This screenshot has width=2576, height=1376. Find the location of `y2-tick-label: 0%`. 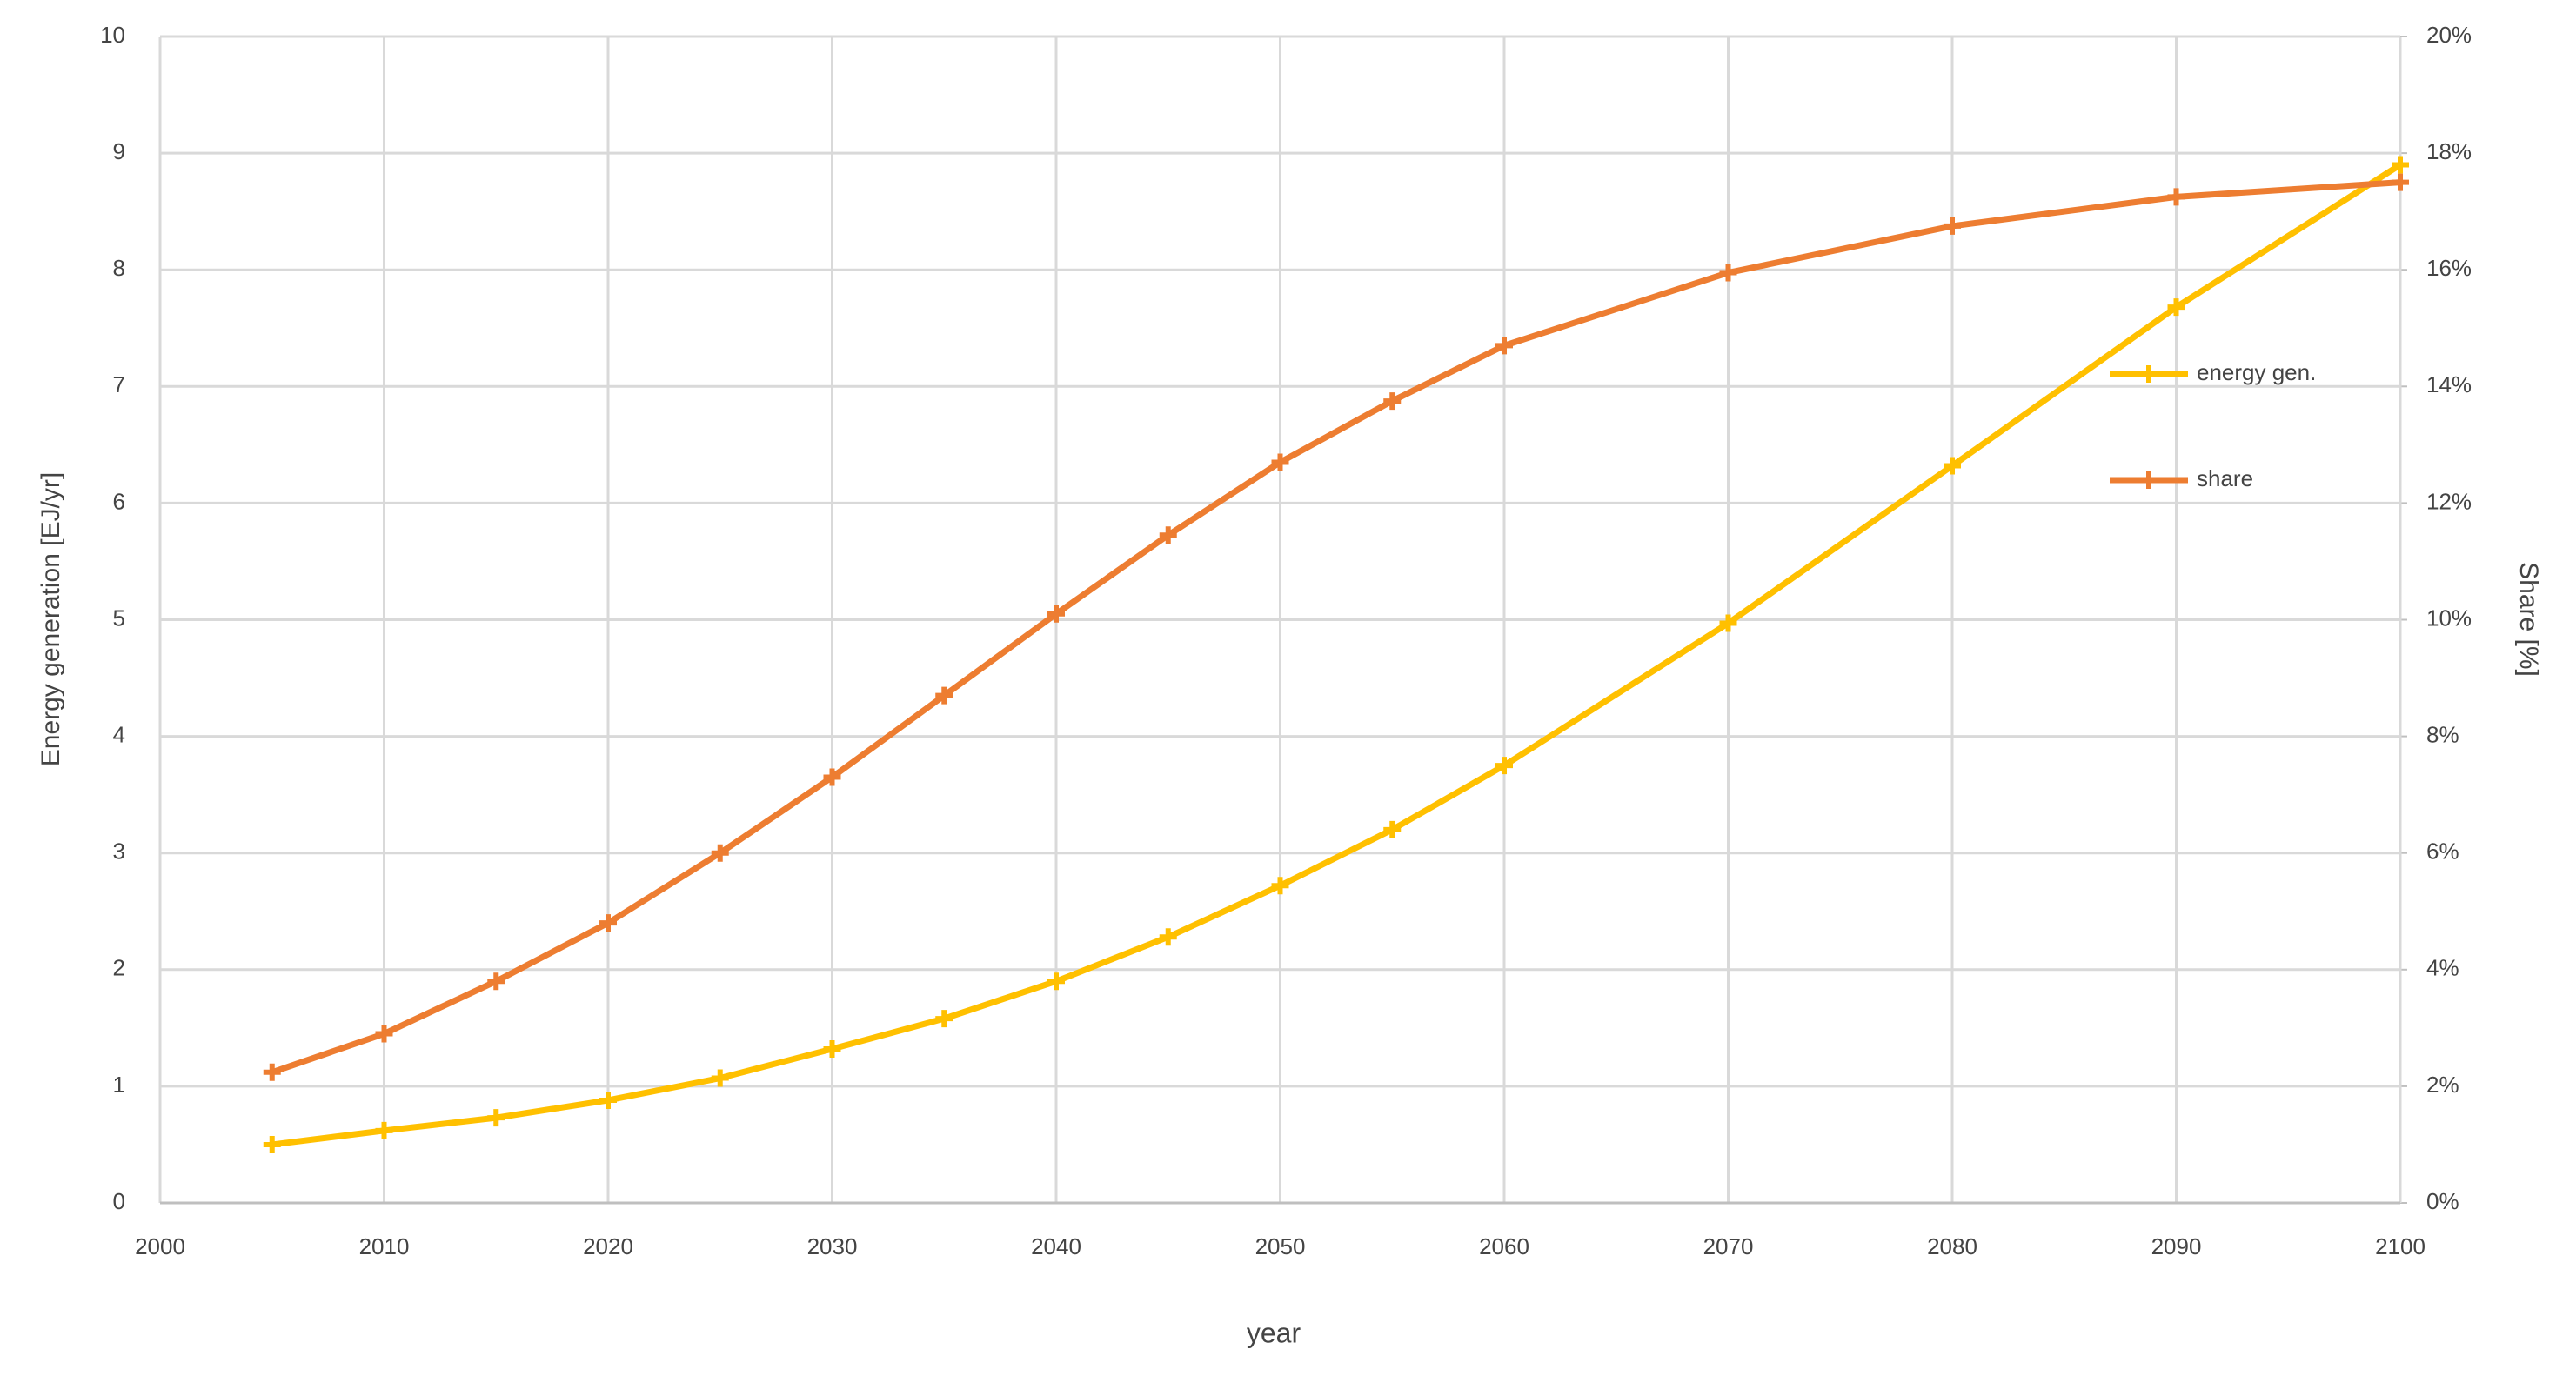

y2-tick-label: 0% is located at coordinates (2442, 1201).